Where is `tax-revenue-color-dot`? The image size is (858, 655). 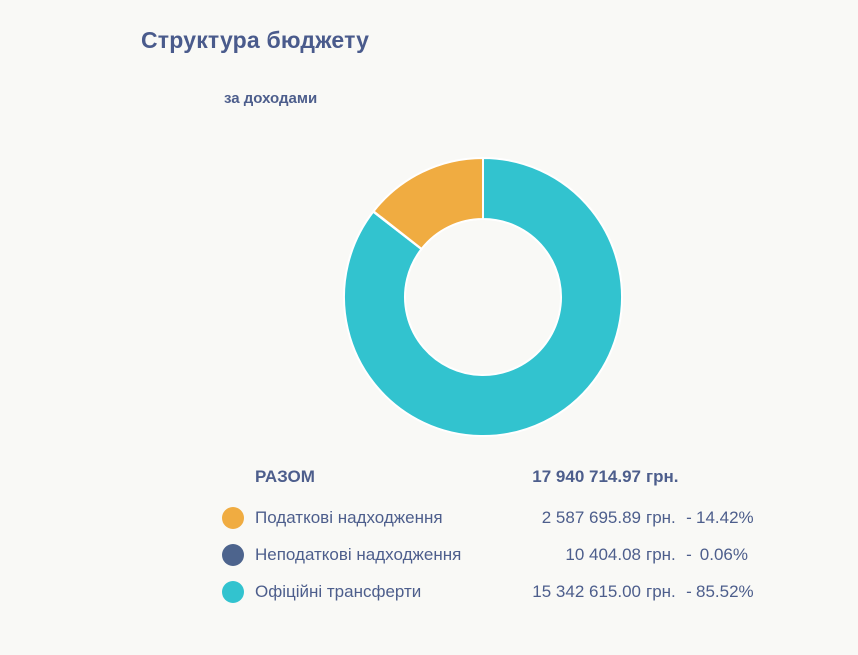 tax-revenue-color-dot is located at coordinates (233, 518).